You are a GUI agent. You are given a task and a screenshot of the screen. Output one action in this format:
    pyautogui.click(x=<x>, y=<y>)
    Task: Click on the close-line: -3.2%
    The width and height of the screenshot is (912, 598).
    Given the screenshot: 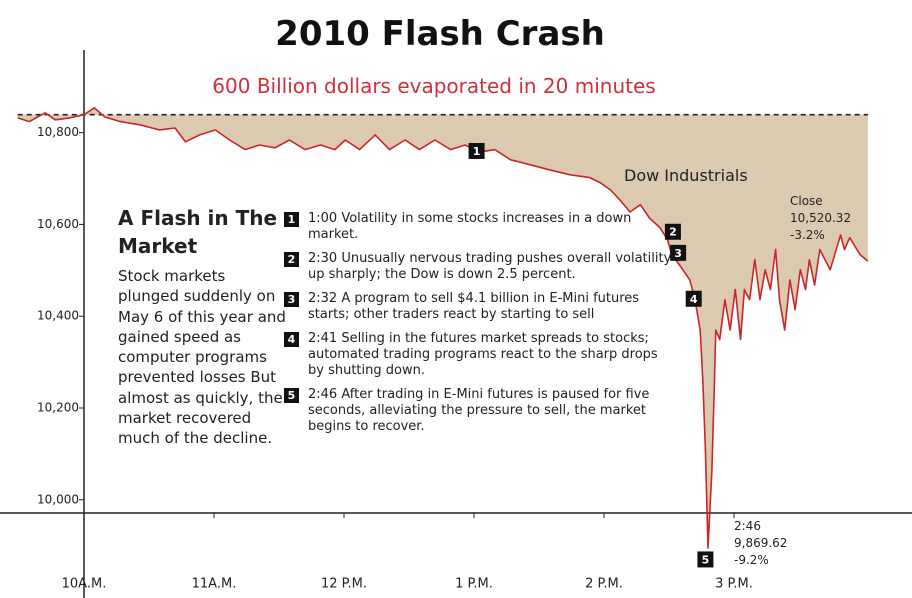 What is the action you would take?
    pyautogui.click(x=807, y=235)
    